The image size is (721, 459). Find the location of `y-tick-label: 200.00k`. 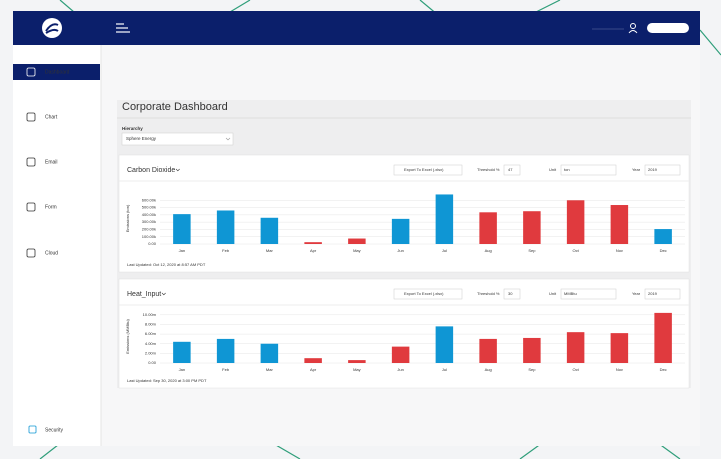

y-tick-label: 200.00k is located at coordinates (149, 228).